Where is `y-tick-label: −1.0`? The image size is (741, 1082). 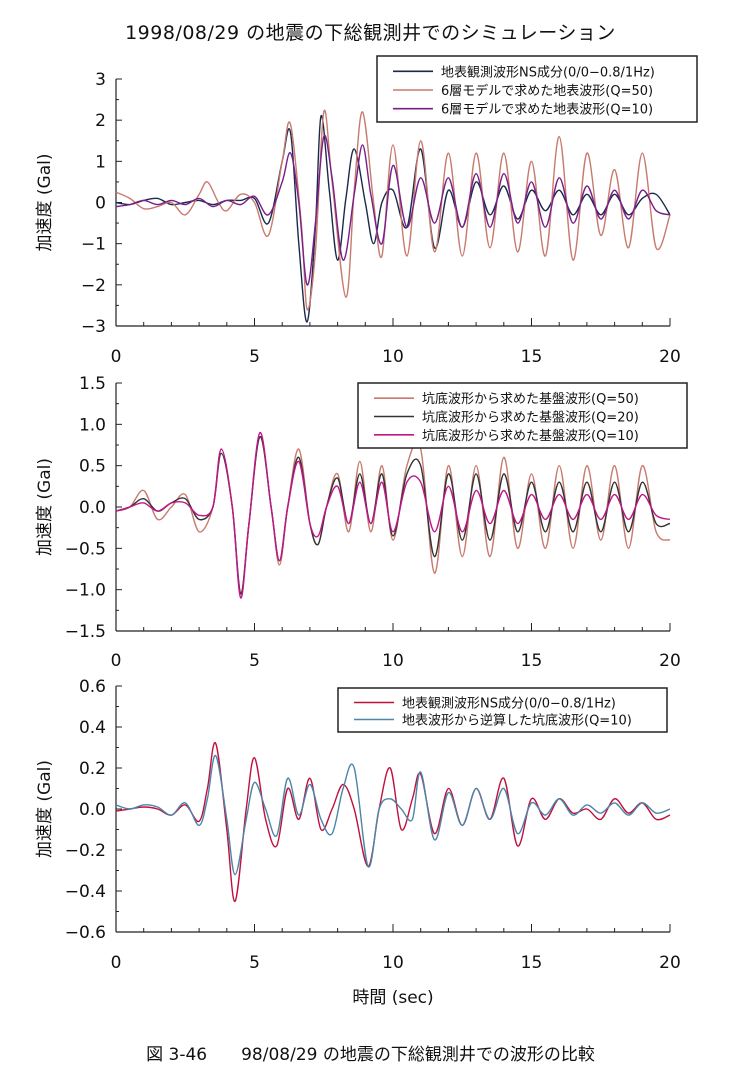 y-tick-label: −1.0 is located at coordinates (85, 591).